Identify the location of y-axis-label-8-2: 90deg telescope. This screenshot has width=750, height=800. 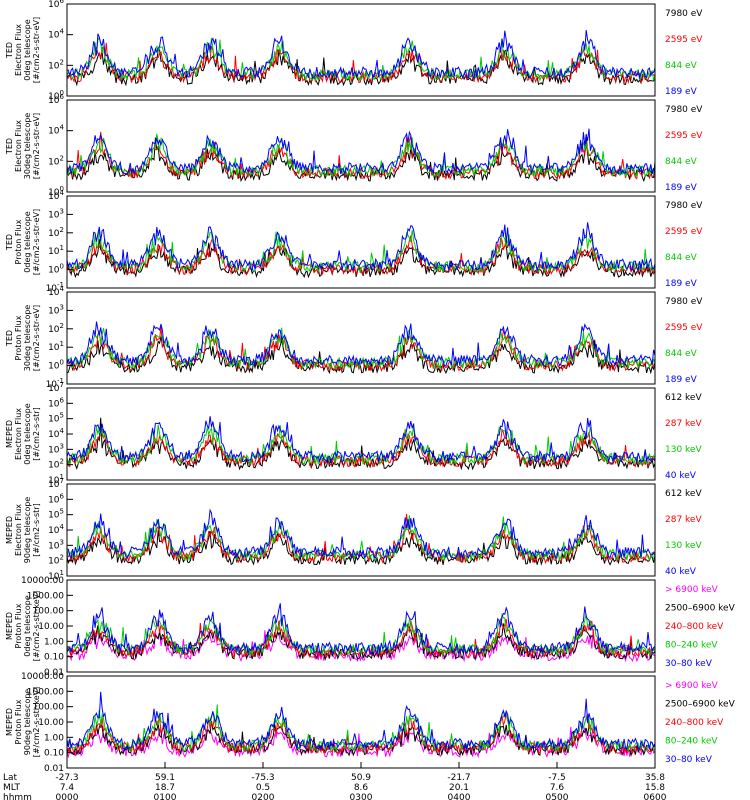
(27, 722).